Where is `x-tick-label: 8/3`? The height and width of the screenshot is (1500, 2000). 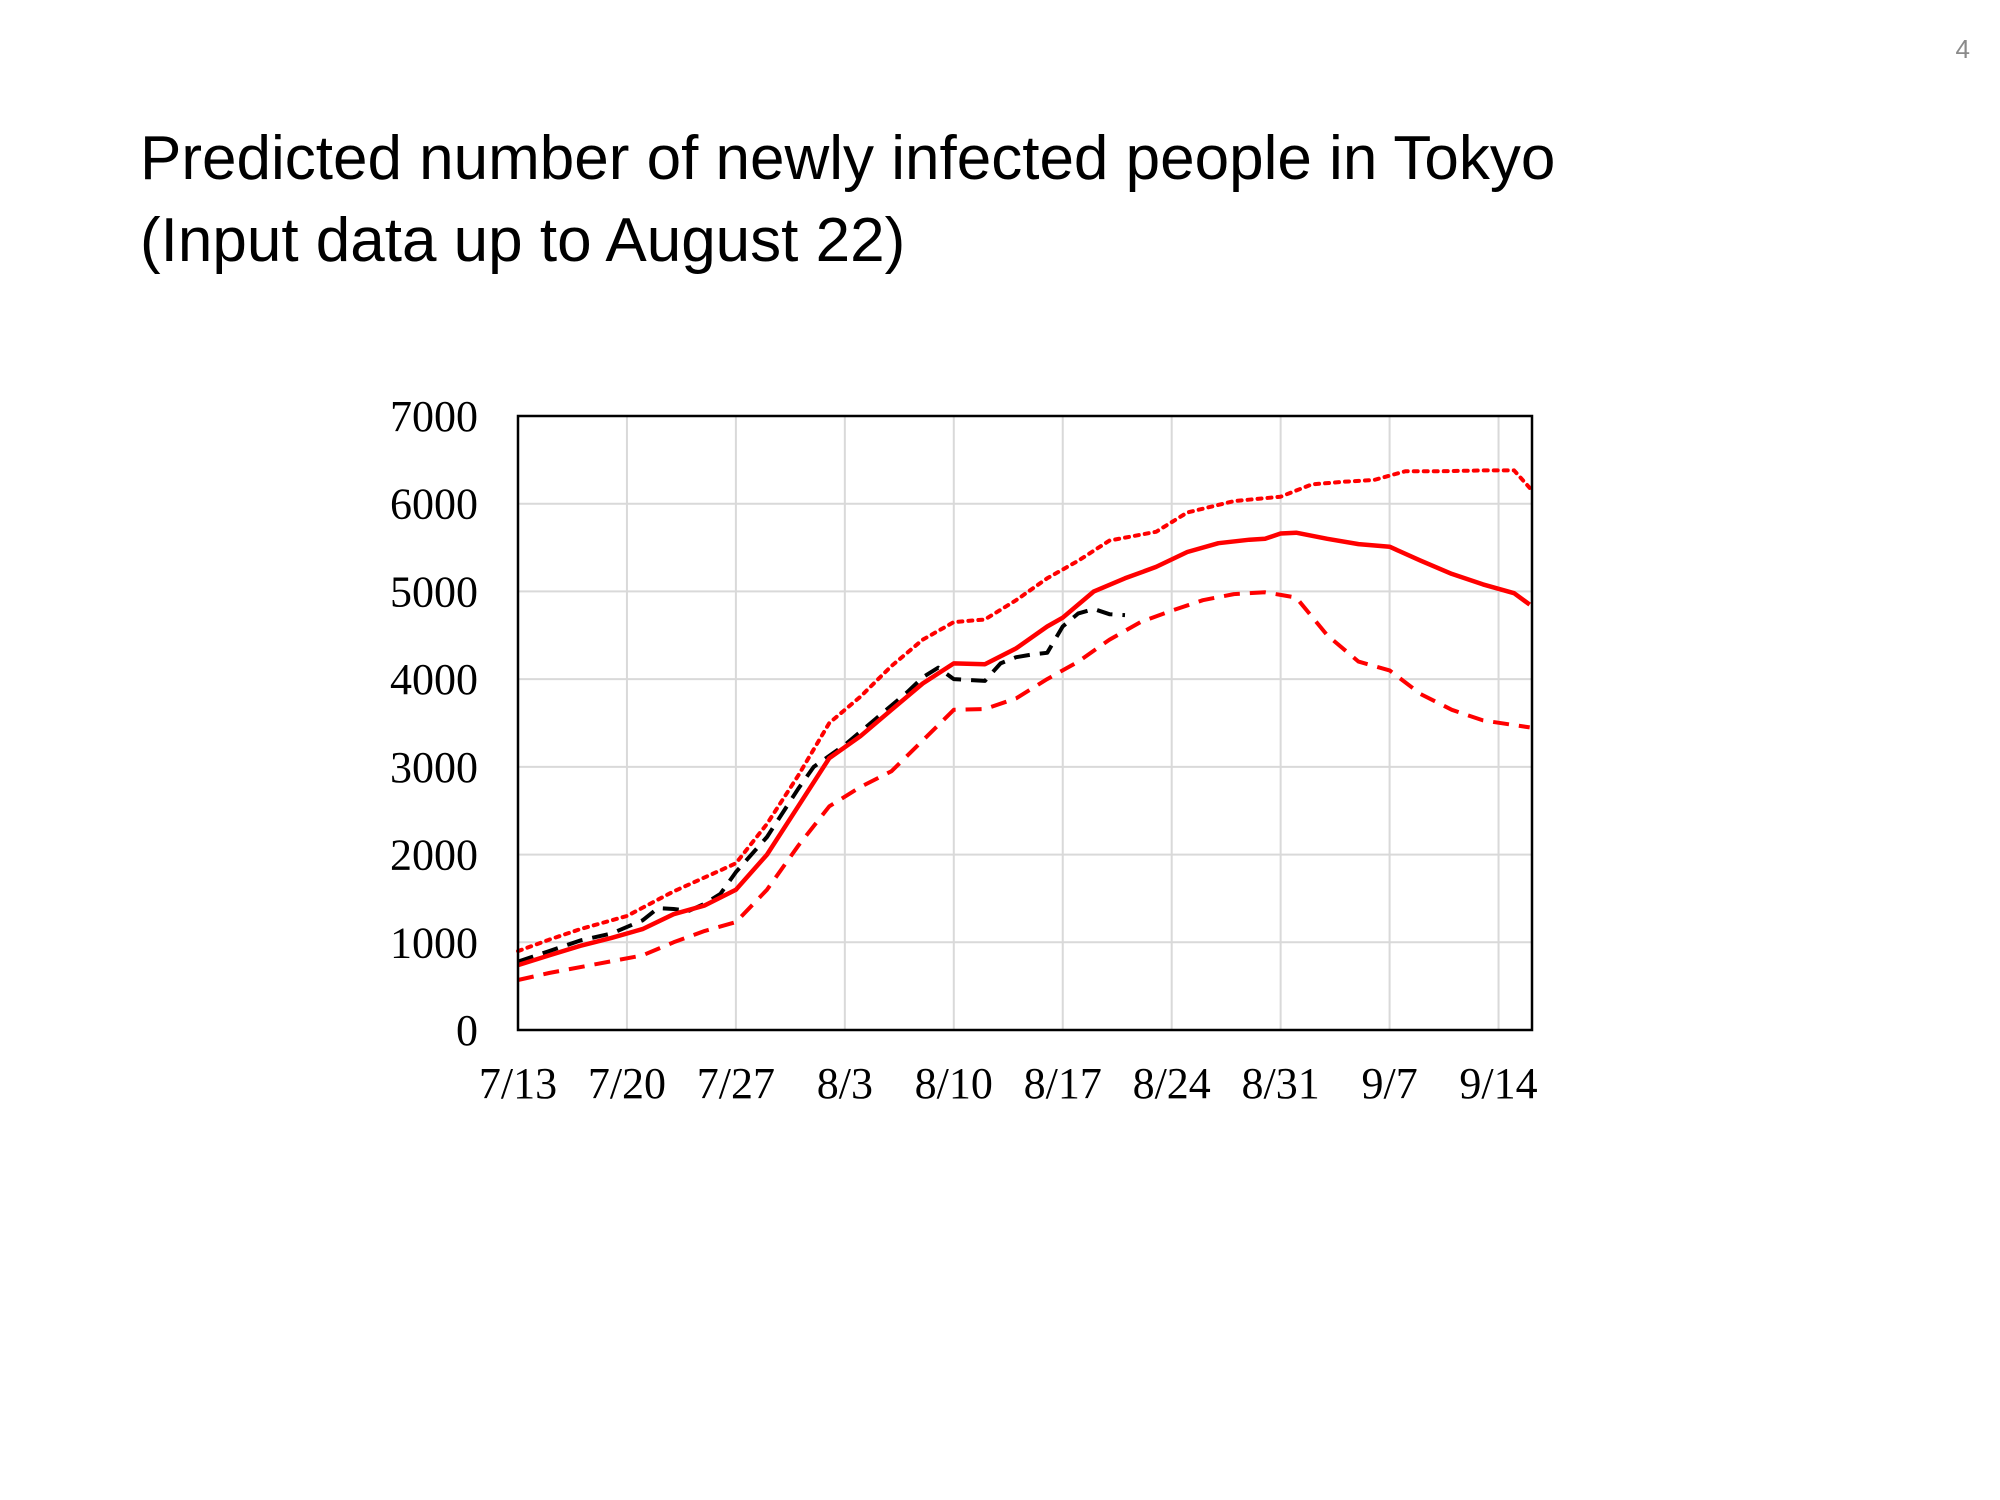 x-tick-label: 8/3 is located at coordinates (845, 1083).